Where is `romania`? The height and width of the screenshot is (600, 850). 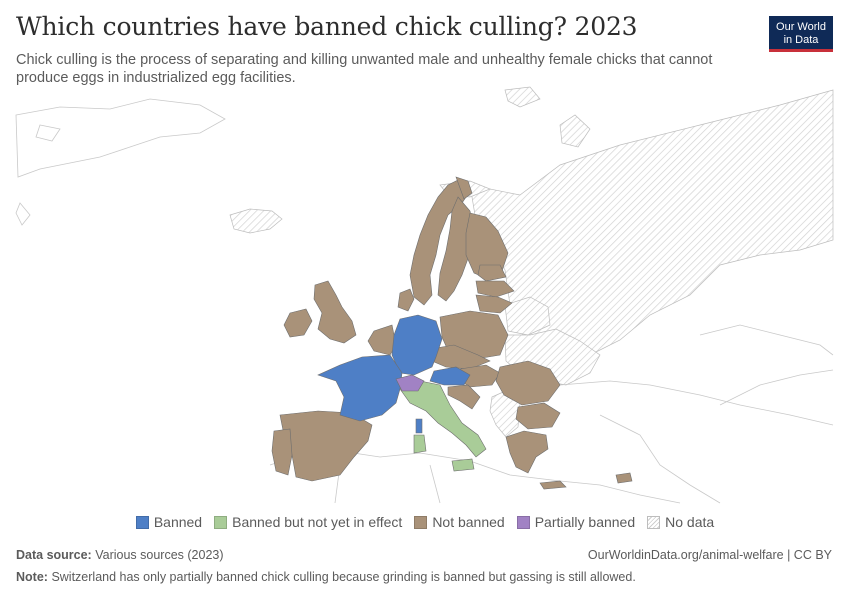
romania is located at coordinates (528, 383).